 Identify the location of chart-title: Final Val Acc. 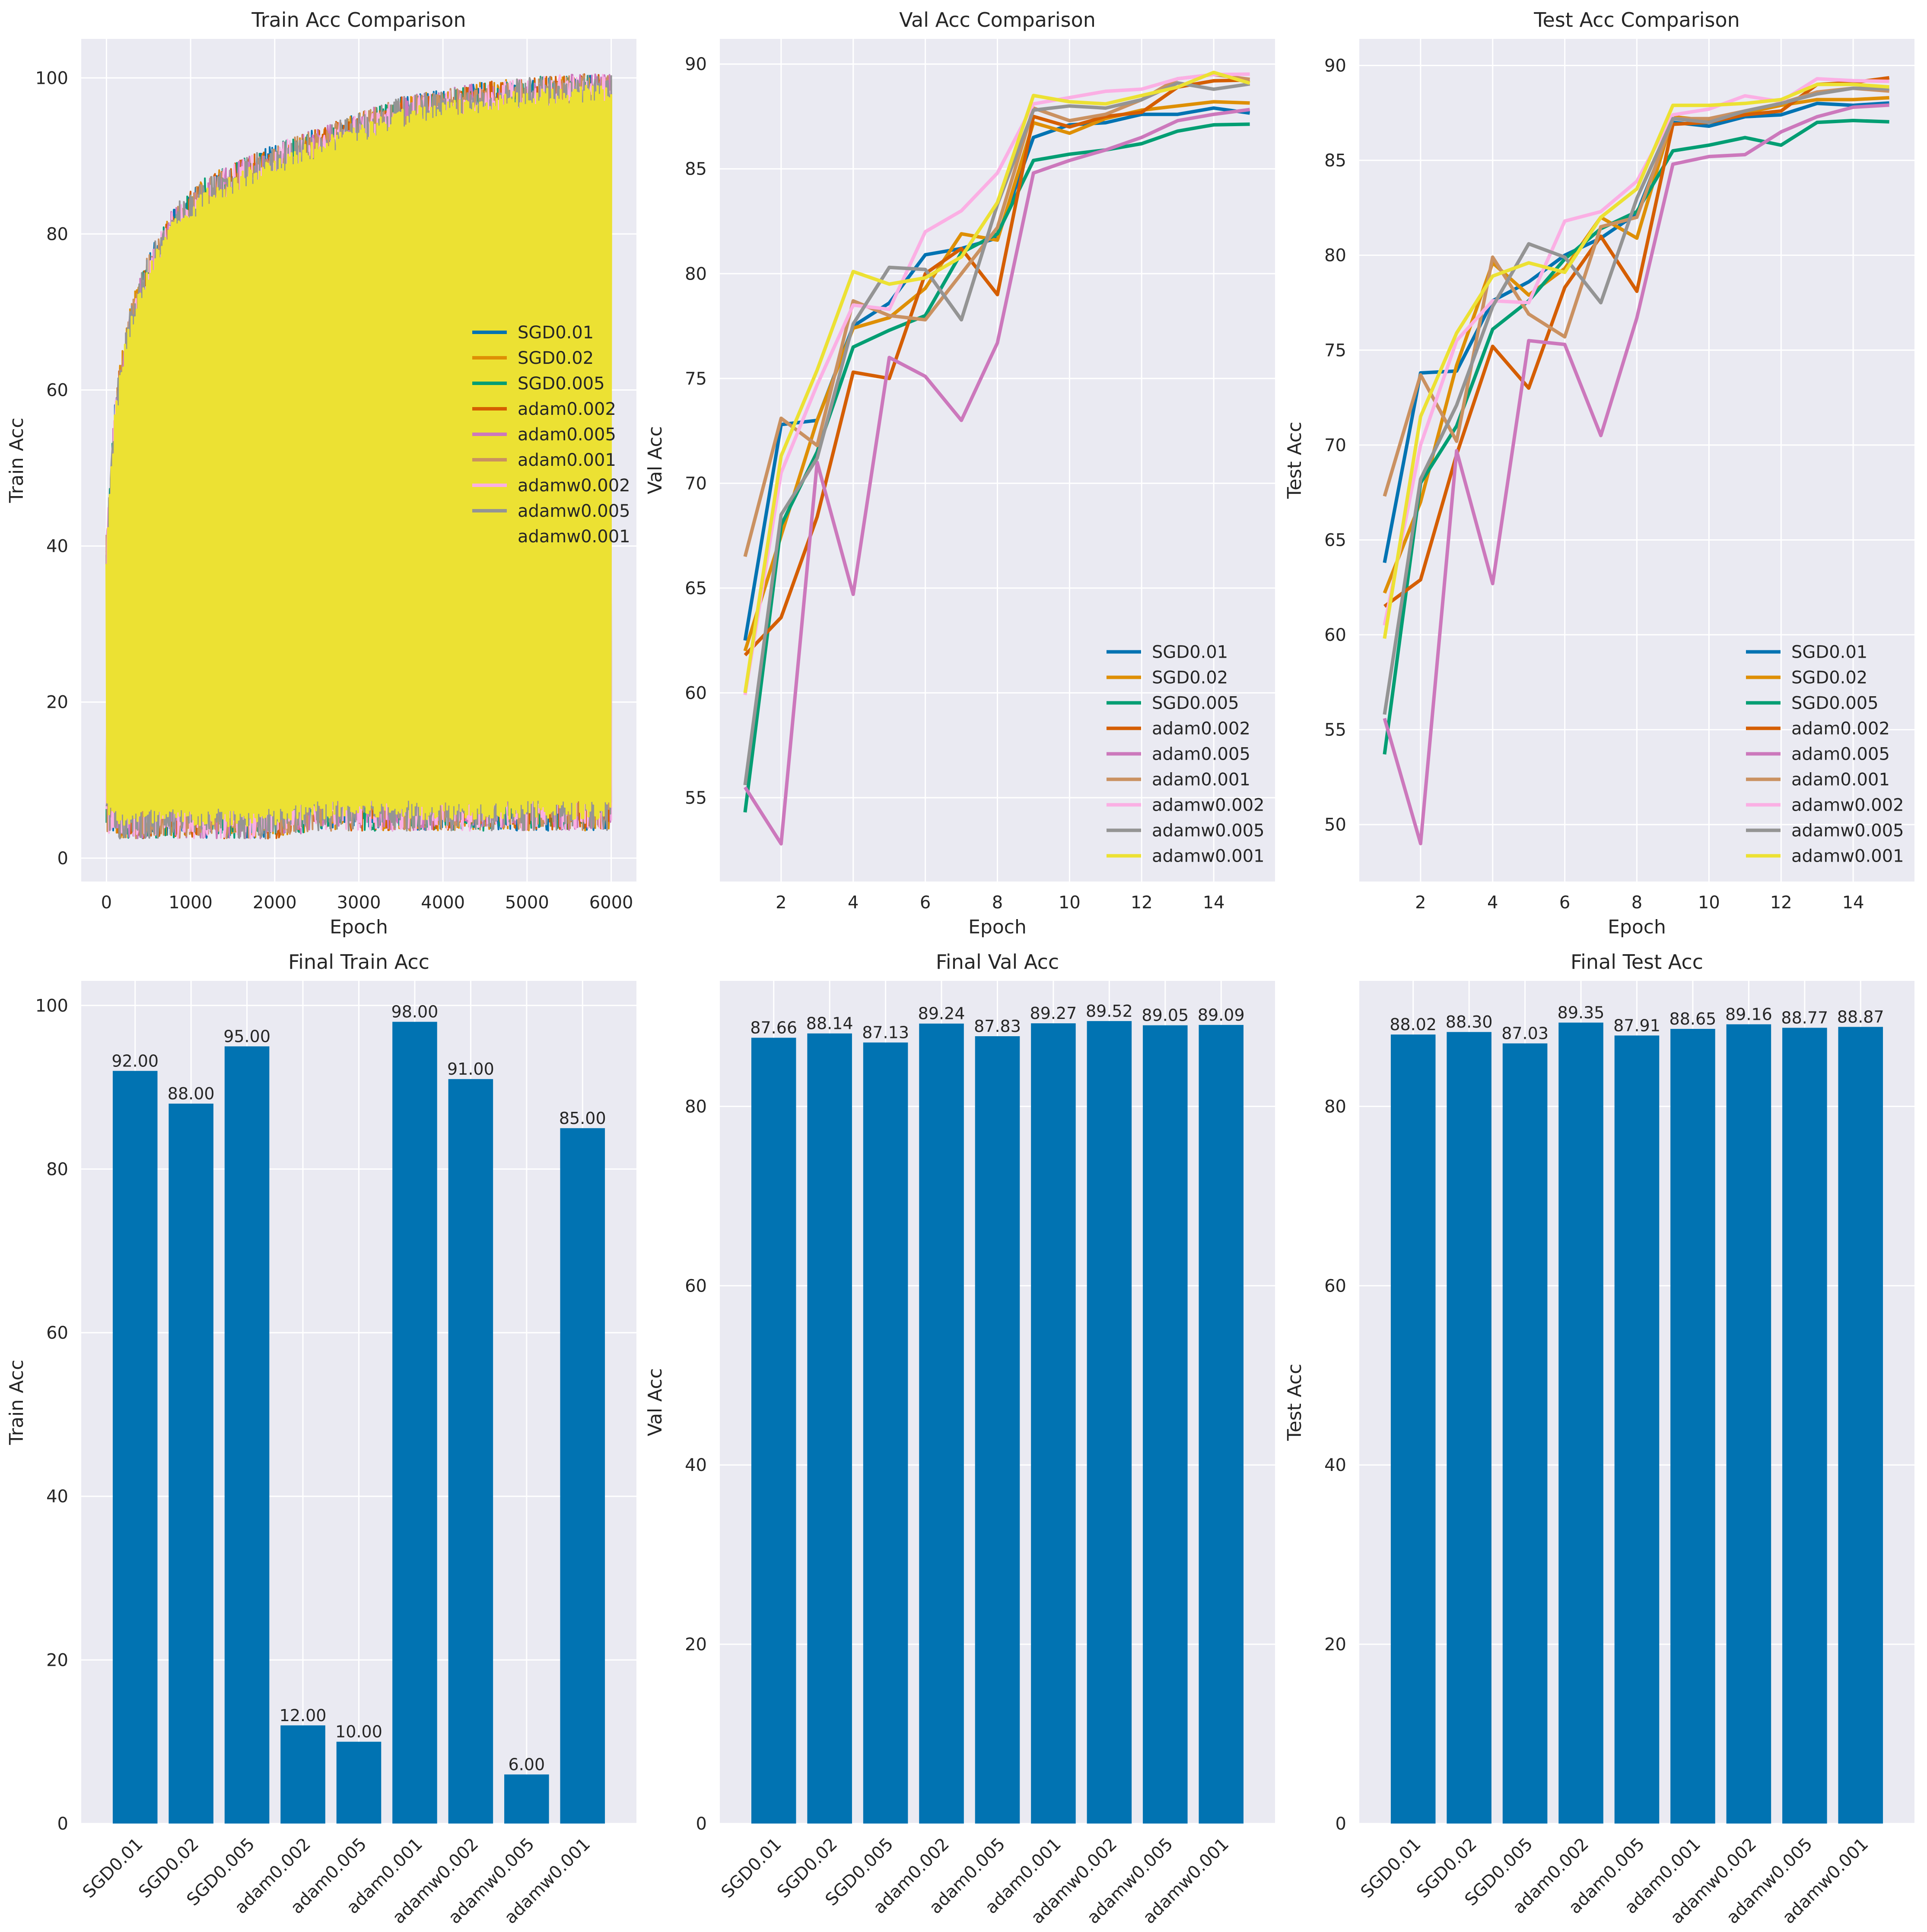
(997, 962).